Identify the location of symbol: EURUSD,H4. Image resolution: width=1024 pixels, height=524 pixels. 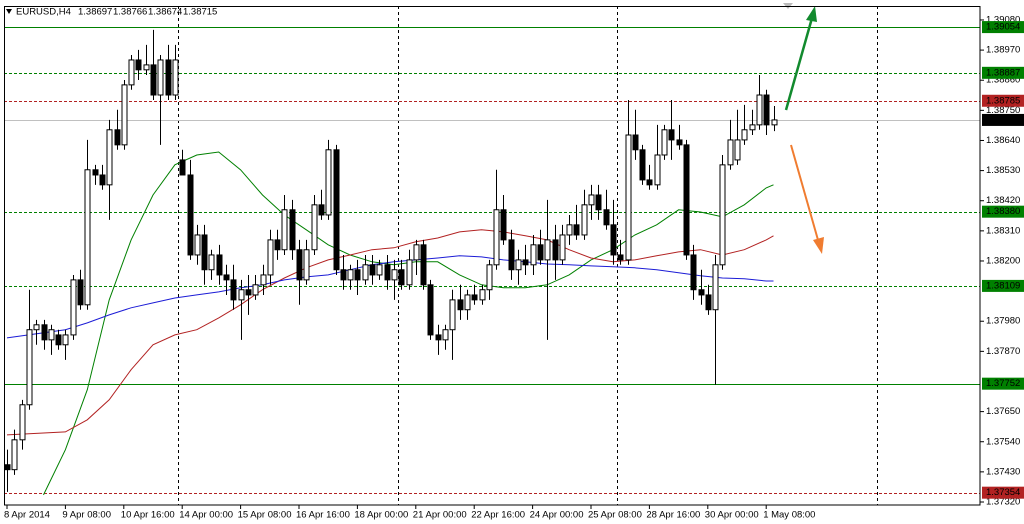
(43, 12).